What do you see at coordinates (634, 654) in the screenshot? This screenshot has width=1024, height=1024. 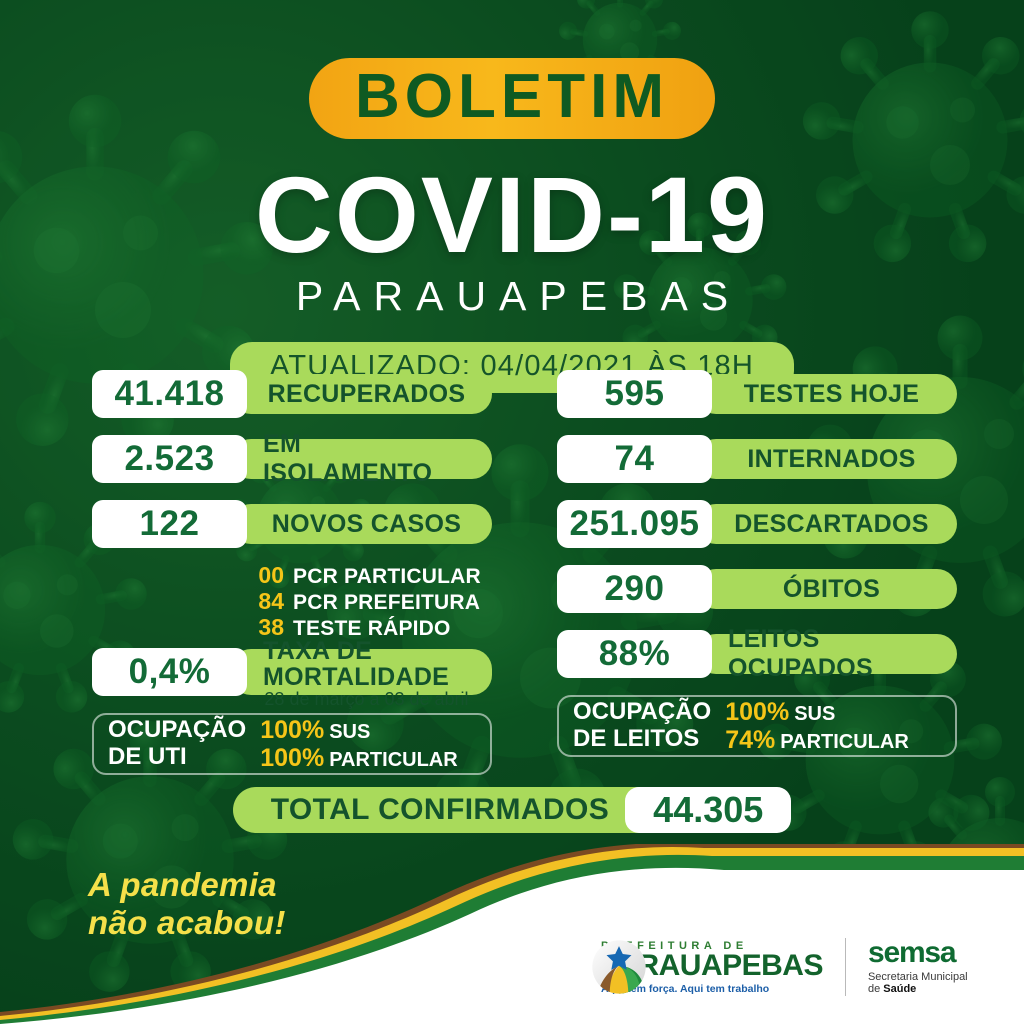 I see `stat-value: 88%` at bounding box center [634, 654].